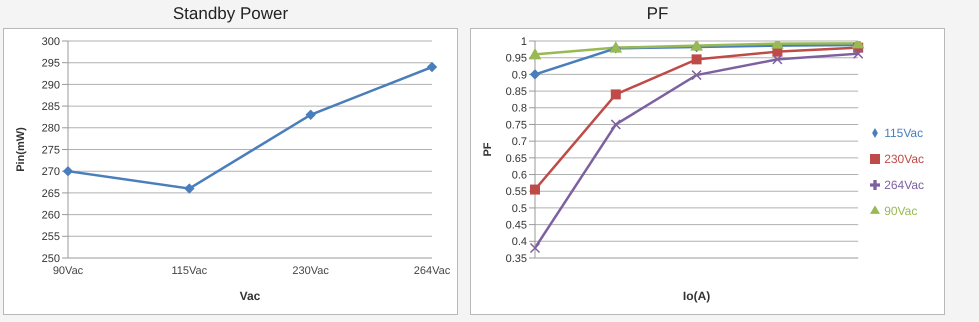 This screenshot has width=979, height=322. Describe the element at coordinates (904, 185) in the screenshot. I see `legend-label: 264Vac` at that location.